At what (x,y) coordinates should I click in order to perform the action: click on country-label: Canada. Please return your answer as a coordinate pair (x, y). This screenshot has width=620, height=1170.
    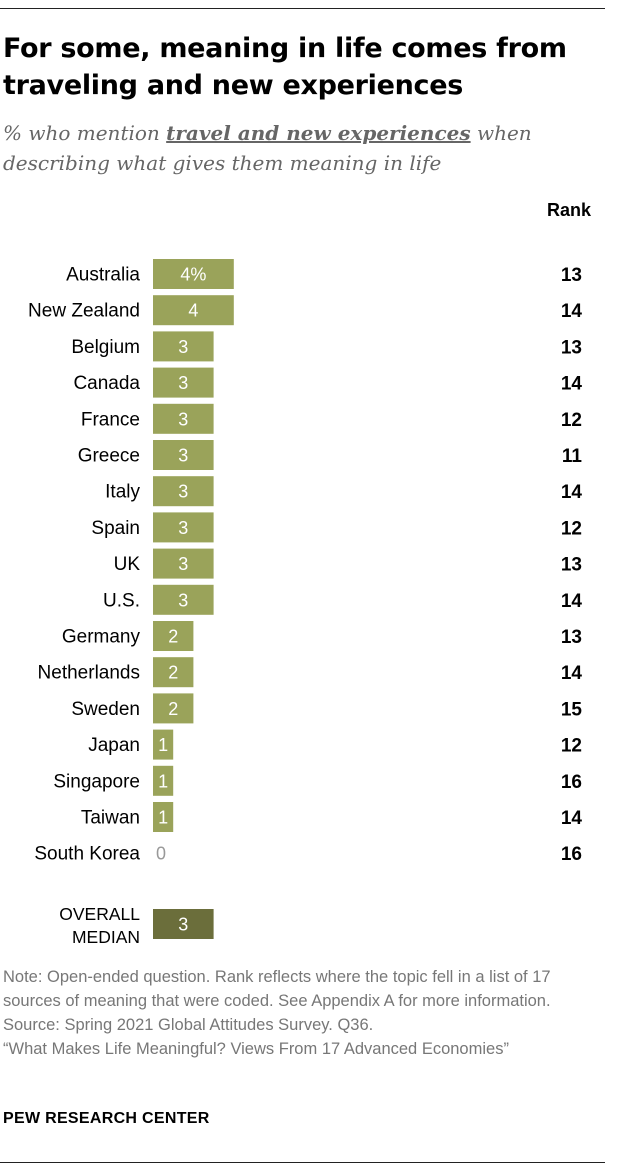
    Looking at the image, I should click on (106, 383).